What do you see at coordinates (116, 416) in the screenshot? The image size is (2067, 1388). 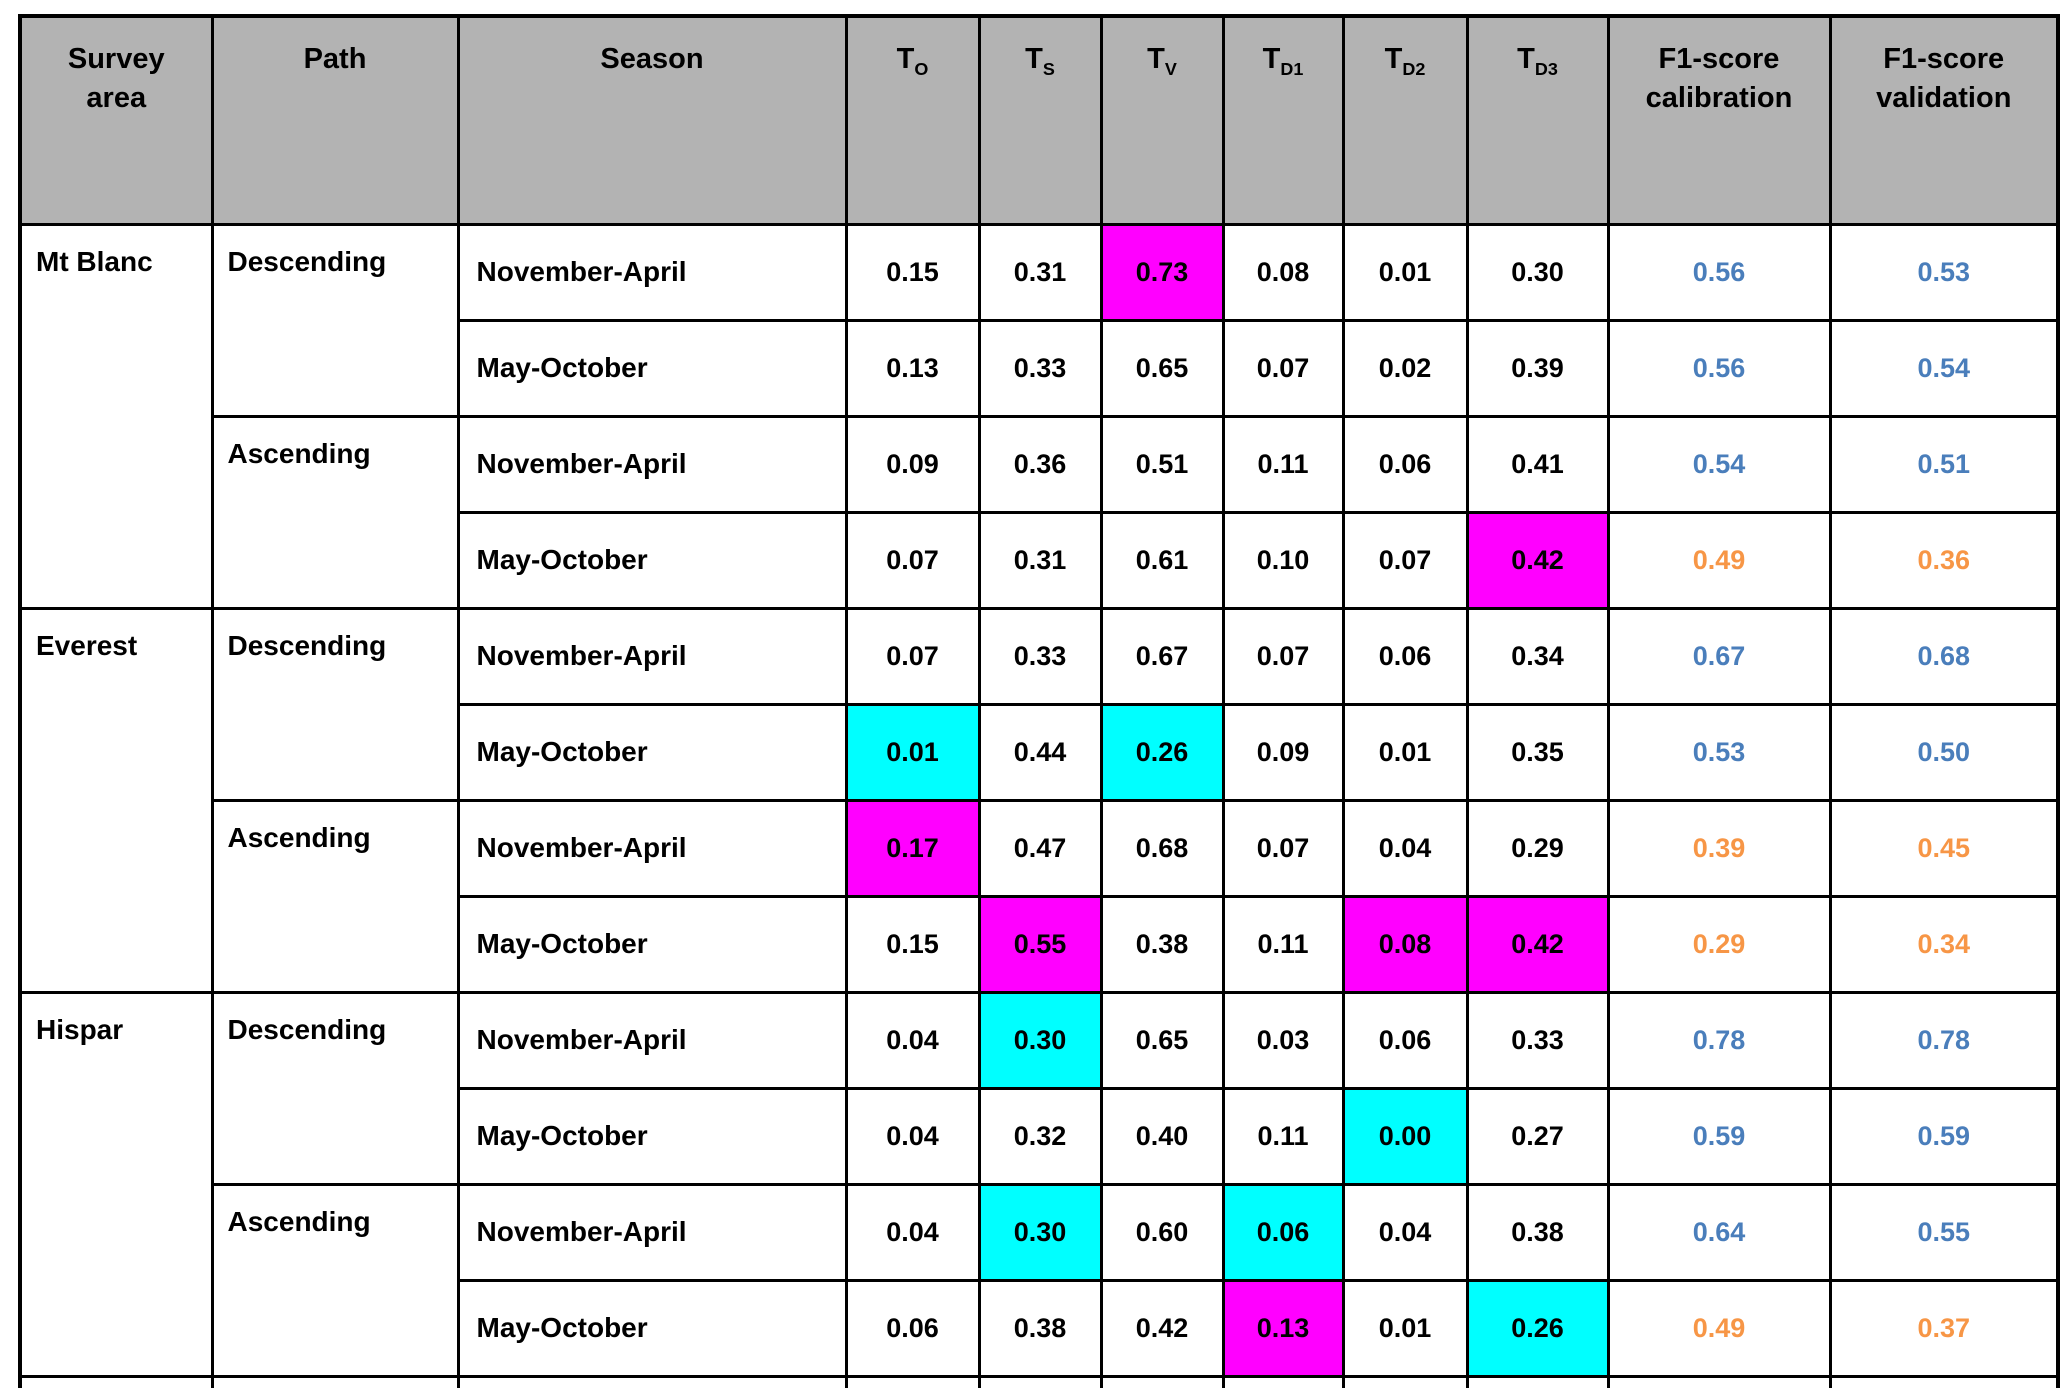 I see `area-cell: Mt Blanc` at bounding box center [116, 416].